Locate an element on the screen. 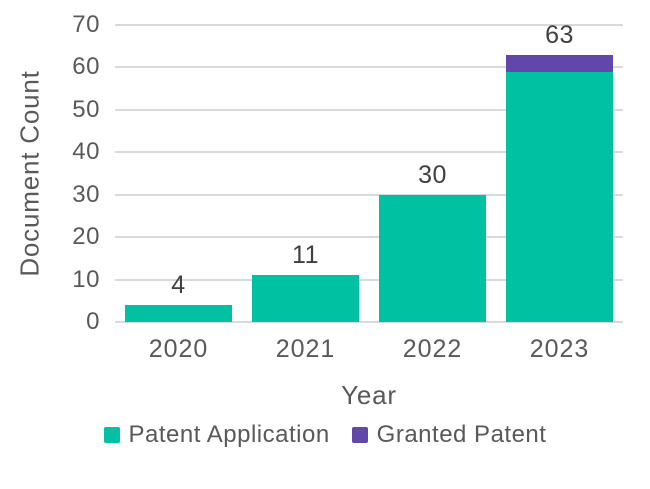 The width and height of the screenshot is (650, 489). x-tick-label-2021: 2021 is located at coordinates (305, 349).